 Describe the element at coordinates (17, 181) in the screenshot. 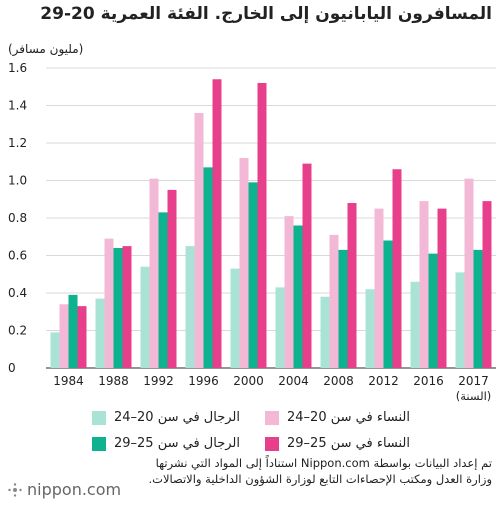

I see `y-tick-label: 1.0` at that location.